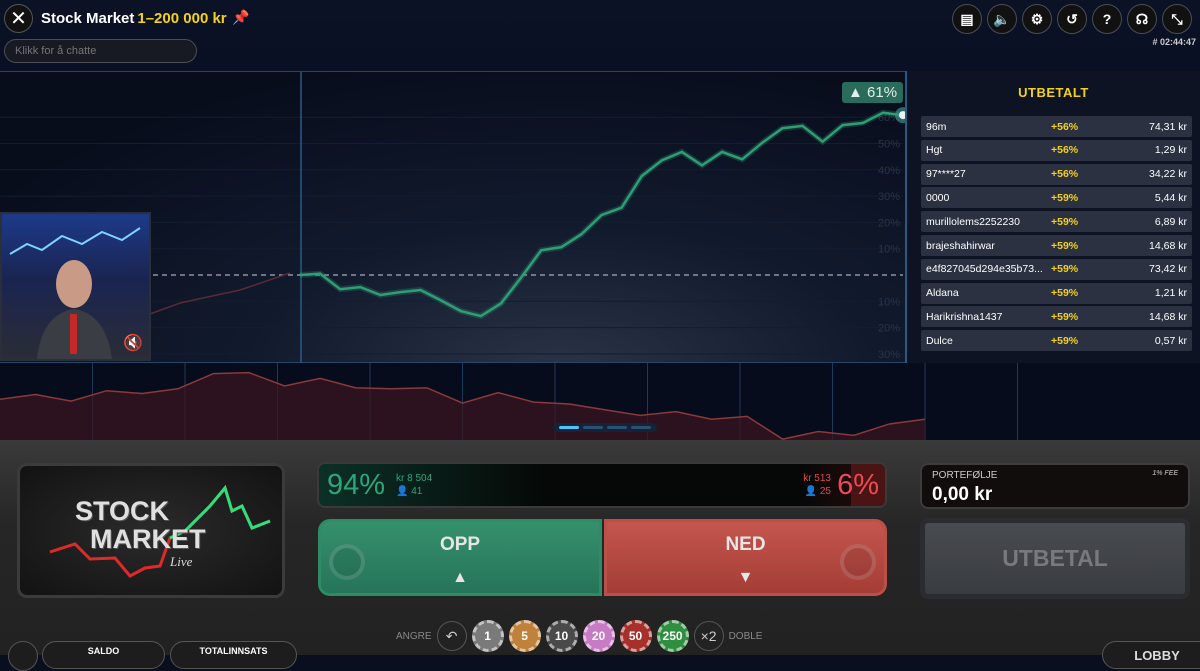 The width and height of the screenshot is (1200, 671). What do you see at coordinates (1151, 655) in the screenshot?
I see `lobby-button: LOBBY` at bounding box center [1151, 655].